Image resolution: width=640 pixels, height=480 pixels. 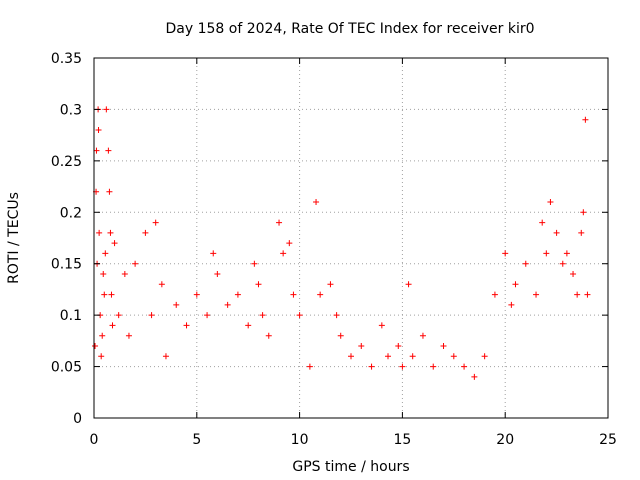 What do you see at coordinates (505, 440) in the screenshot?
I see `x-tick-label: 20` at bounding box center [505, 440].